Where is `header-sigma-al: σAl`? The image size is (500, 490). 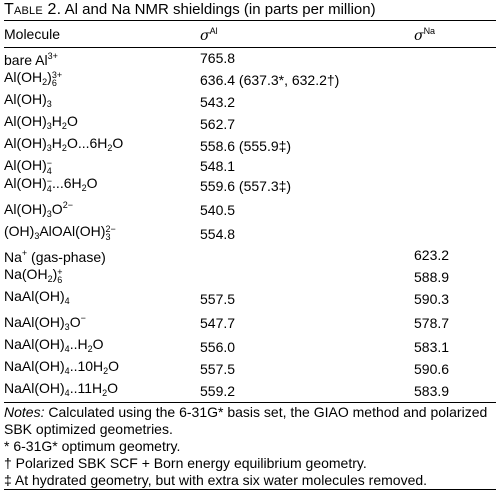
header-sigma-al: σAl is located at coordinates (209, 35).